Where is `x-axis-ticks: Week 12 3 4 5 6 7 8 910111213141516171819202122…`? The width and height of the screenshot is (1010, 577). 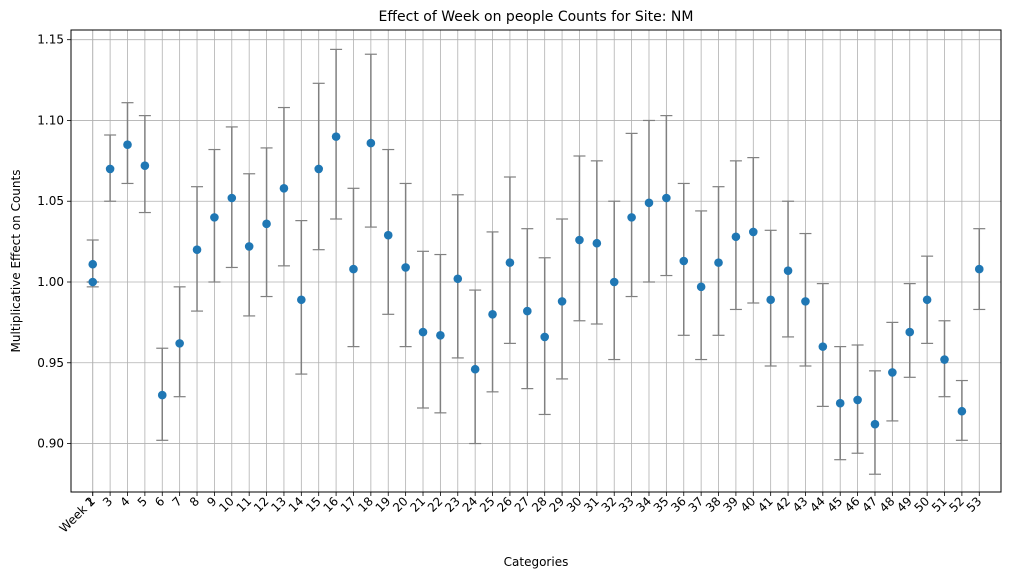
x-axis-ticks: Week 12 3 4 5 6 7 8 910111213141516171819202122… is located at coordinates (520, 513).